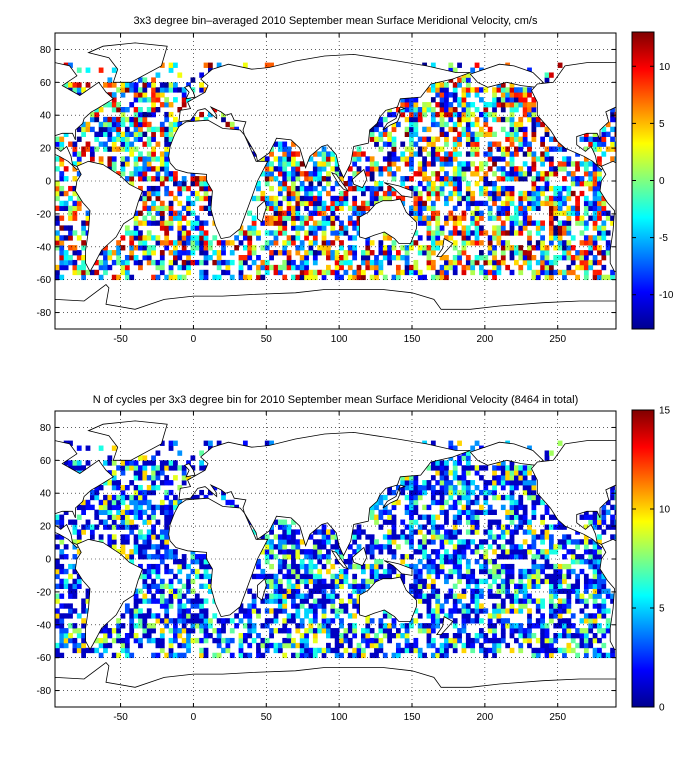 The image size is (696, 760). Describe the element at coordinates (262, 211) in the screenshot. I see `coastline-madagascar` at that location.